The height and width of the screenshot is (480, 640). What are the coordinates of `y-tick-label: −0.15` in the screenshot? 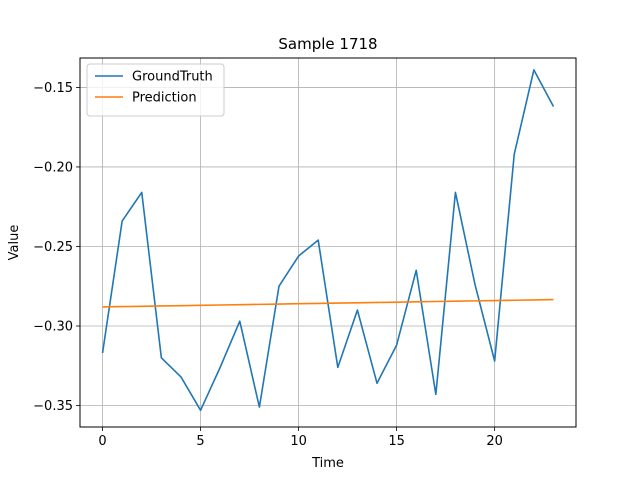 It's located at (53, 88).